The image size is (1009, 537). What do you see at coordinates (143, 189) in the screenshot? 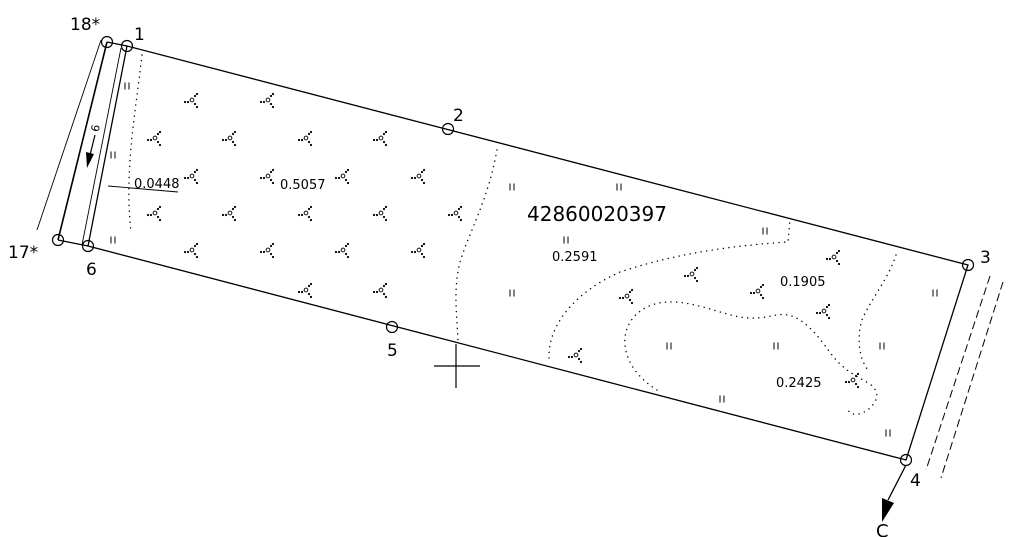
I see `area-leader-line` at bounding box center [143, 189].